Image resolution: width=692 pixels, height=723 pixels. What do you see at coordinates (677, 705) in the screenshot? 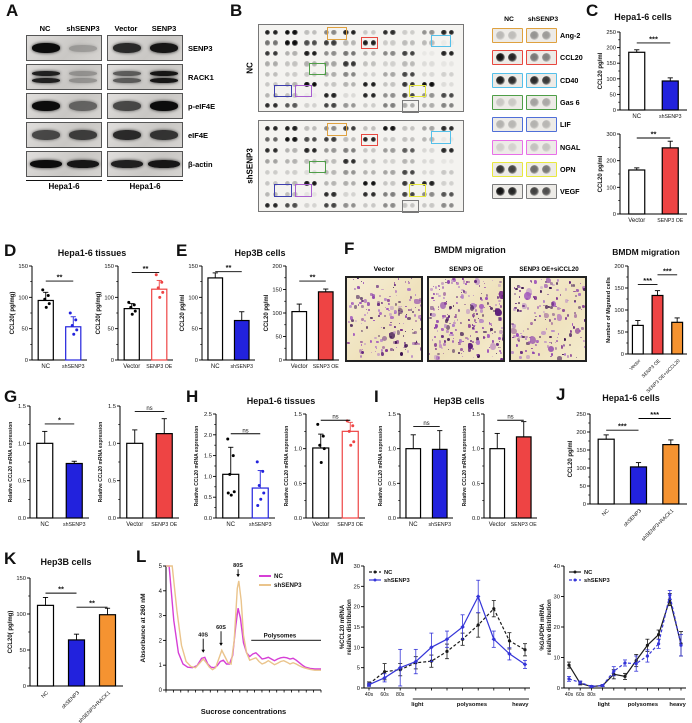
I see `svg-text: heavy` at bounding box center [677, 705].